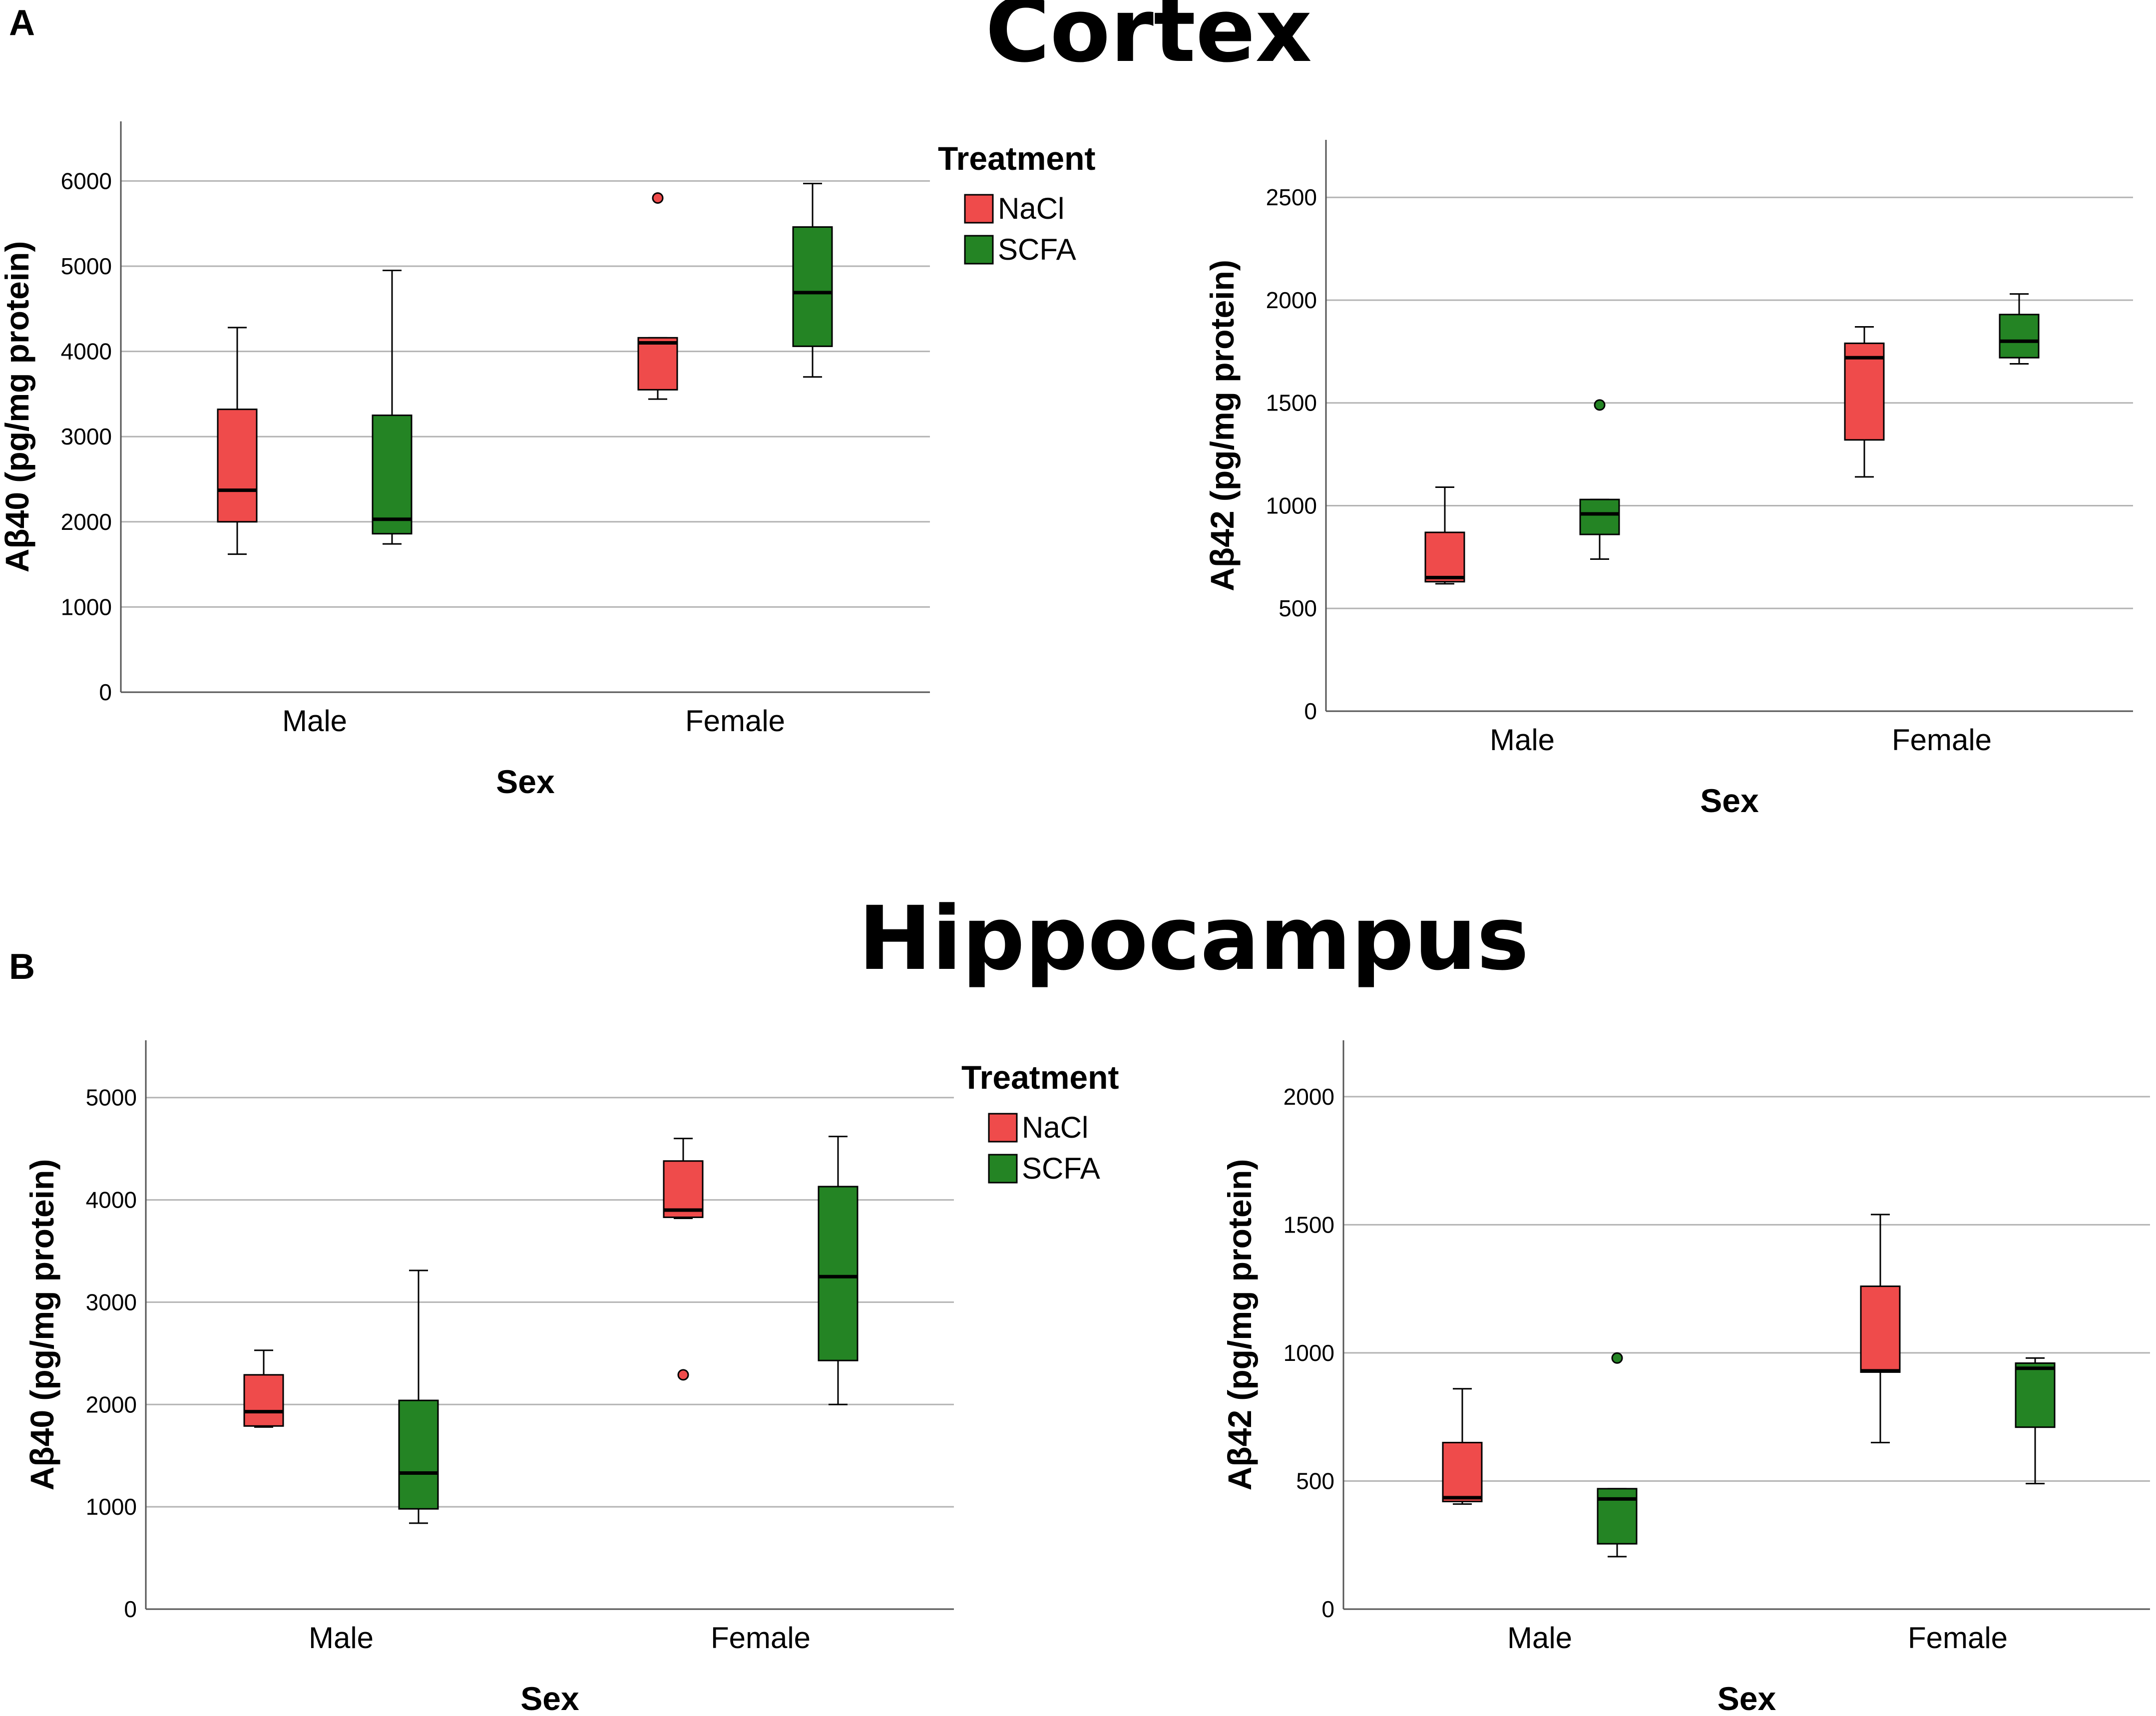 Image resolution: width=2156 pixels, height=1716 pixels. What do you see at coordinates (1291, 197) in the screenshot?
I see `y-tick-label: 2500` at bounding box center [1291, 197].